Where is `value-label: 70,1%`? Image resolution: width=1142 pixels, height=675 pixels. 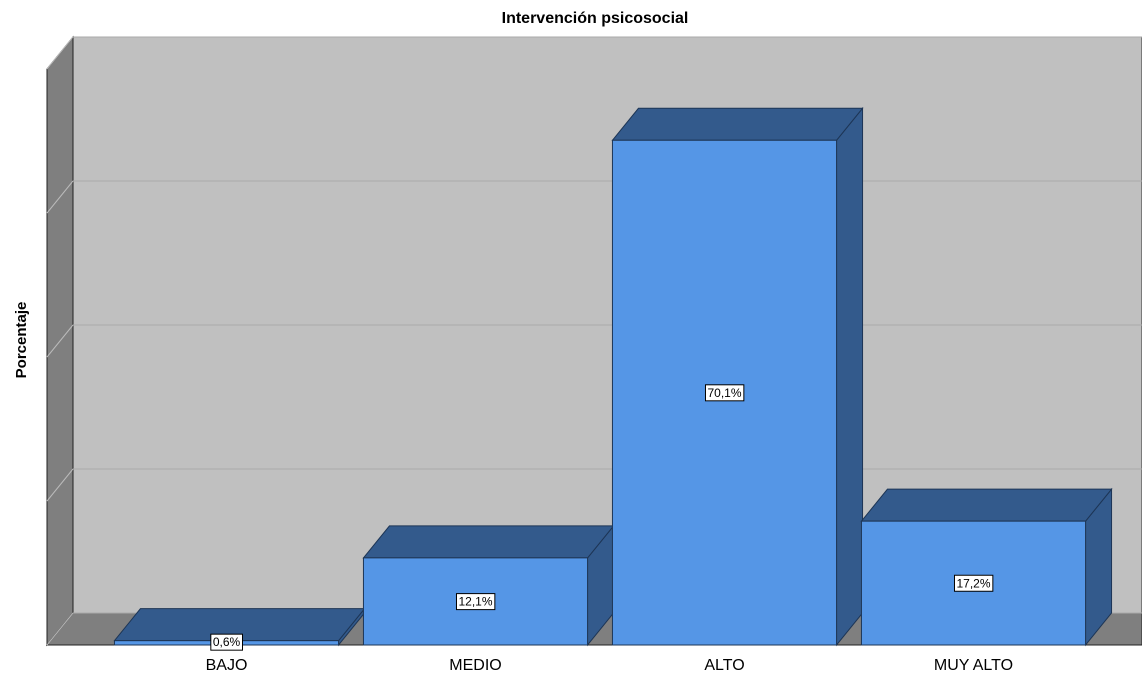
value-label: 70,1% is located at coordinates (724, 393).